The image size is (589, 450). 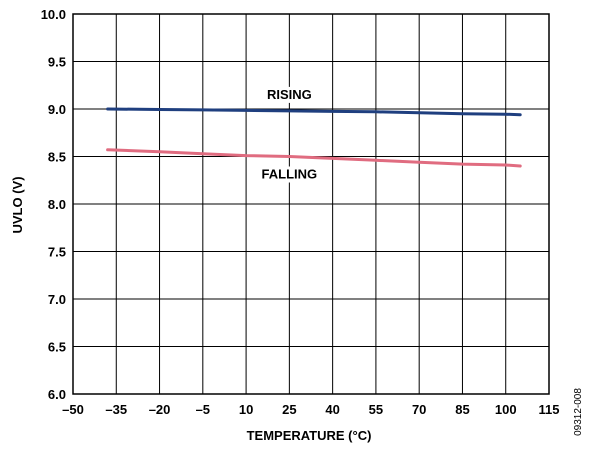 What do you see at coordinates (57, 252) in the screenshot?
I see `y-tick-label: 7.5` at bounding box center [57, 252].